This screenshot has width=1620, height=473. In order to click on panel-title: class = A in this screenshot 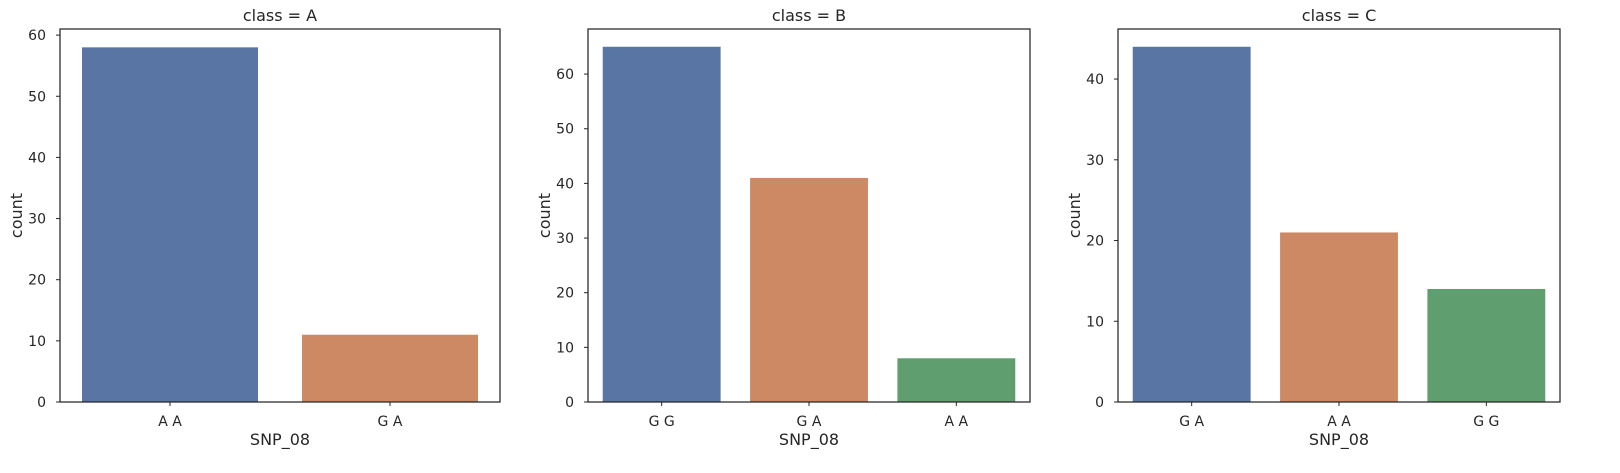, I will do `click(280, 15)`.